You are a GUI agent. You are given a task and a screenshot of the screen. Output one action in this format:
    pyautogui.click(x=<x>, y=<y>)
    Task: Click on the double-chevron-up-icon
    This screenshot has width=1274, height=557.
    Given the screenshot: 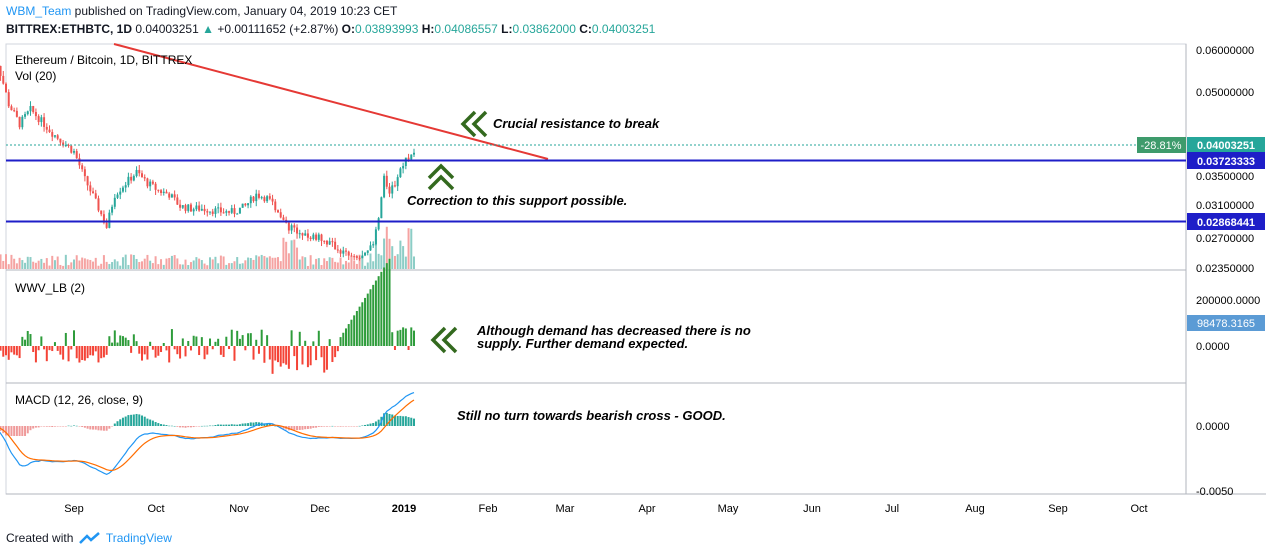 What is the action you would take?
    pyautogui.click(x=441, y=177)
    